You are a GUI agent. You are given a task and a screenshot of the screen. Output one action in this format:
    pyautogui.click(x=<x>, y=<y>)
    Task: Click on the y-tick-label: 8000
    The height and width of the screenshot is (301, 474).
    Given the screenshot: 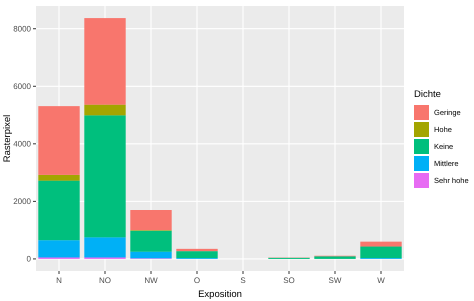 What is the action you would take?
    pyautogui.click(x=22, y=29)
    